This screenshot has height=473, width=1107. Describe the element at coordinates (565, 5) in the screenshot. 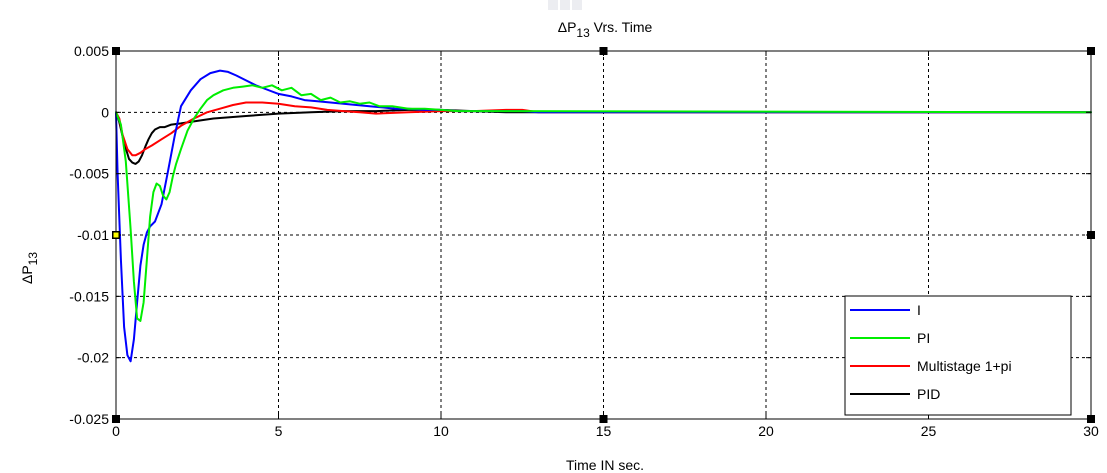

I see `watermark-decoration` at that location.